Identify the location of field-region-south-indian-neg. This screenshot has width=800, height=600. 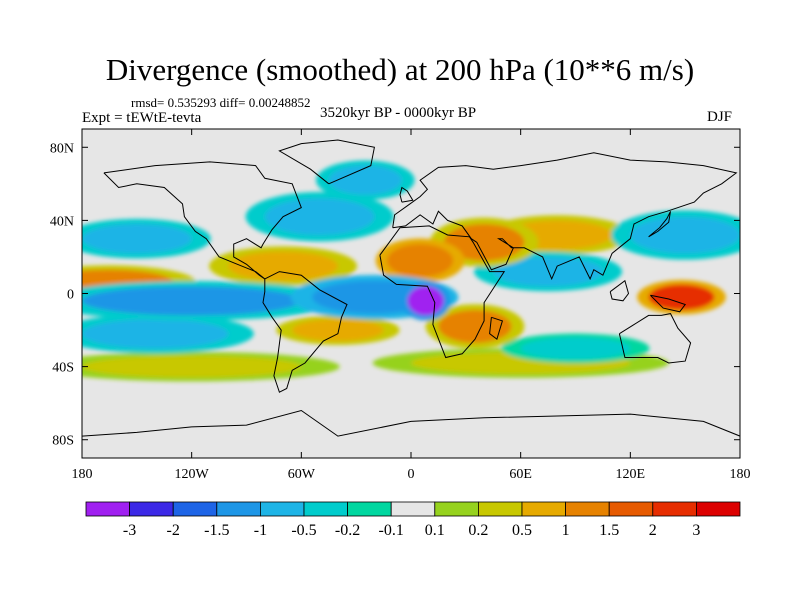
(575, 348).